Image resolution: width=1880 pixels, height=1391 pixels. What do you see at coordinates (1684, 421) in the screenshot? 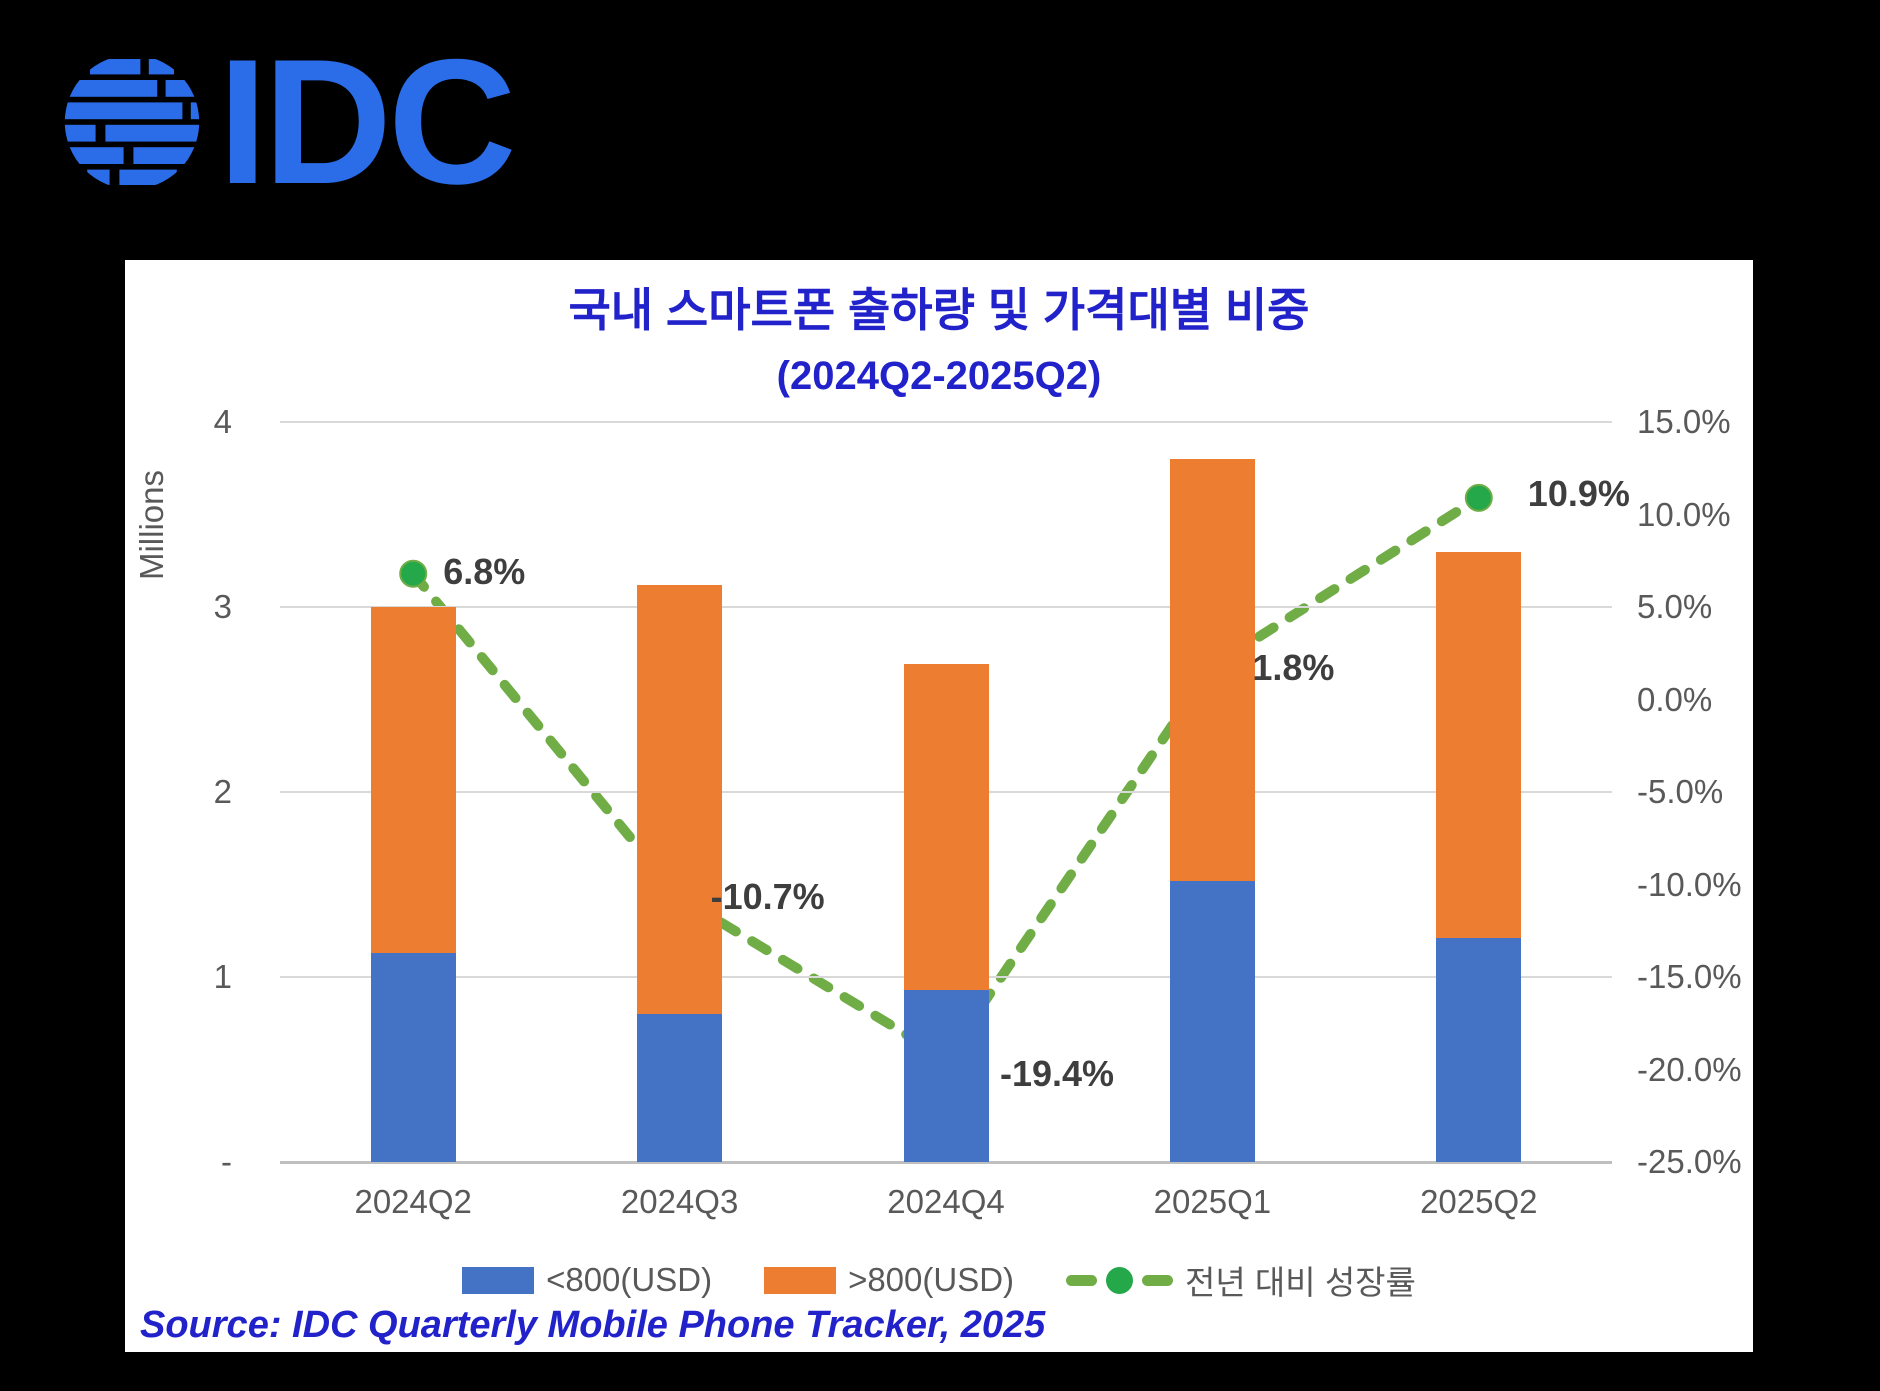
I see `right-axis-tick-label: 15.0%` at bounding box center [1684, 421].